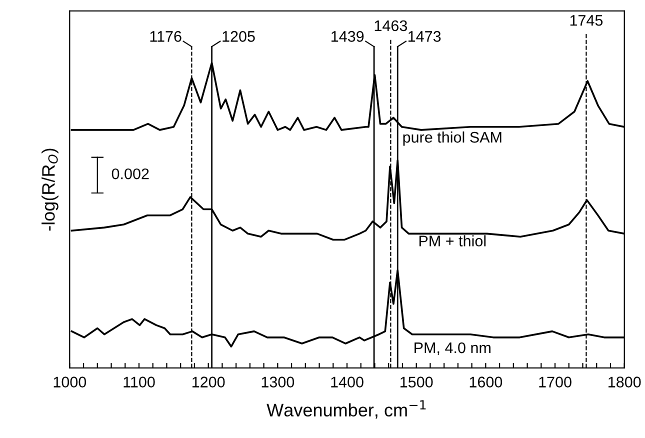 The image size is (645, 438). Describe the element at coordinates (555, 382) in the screenshot. I see `x-tick-label: 1700` at that location.